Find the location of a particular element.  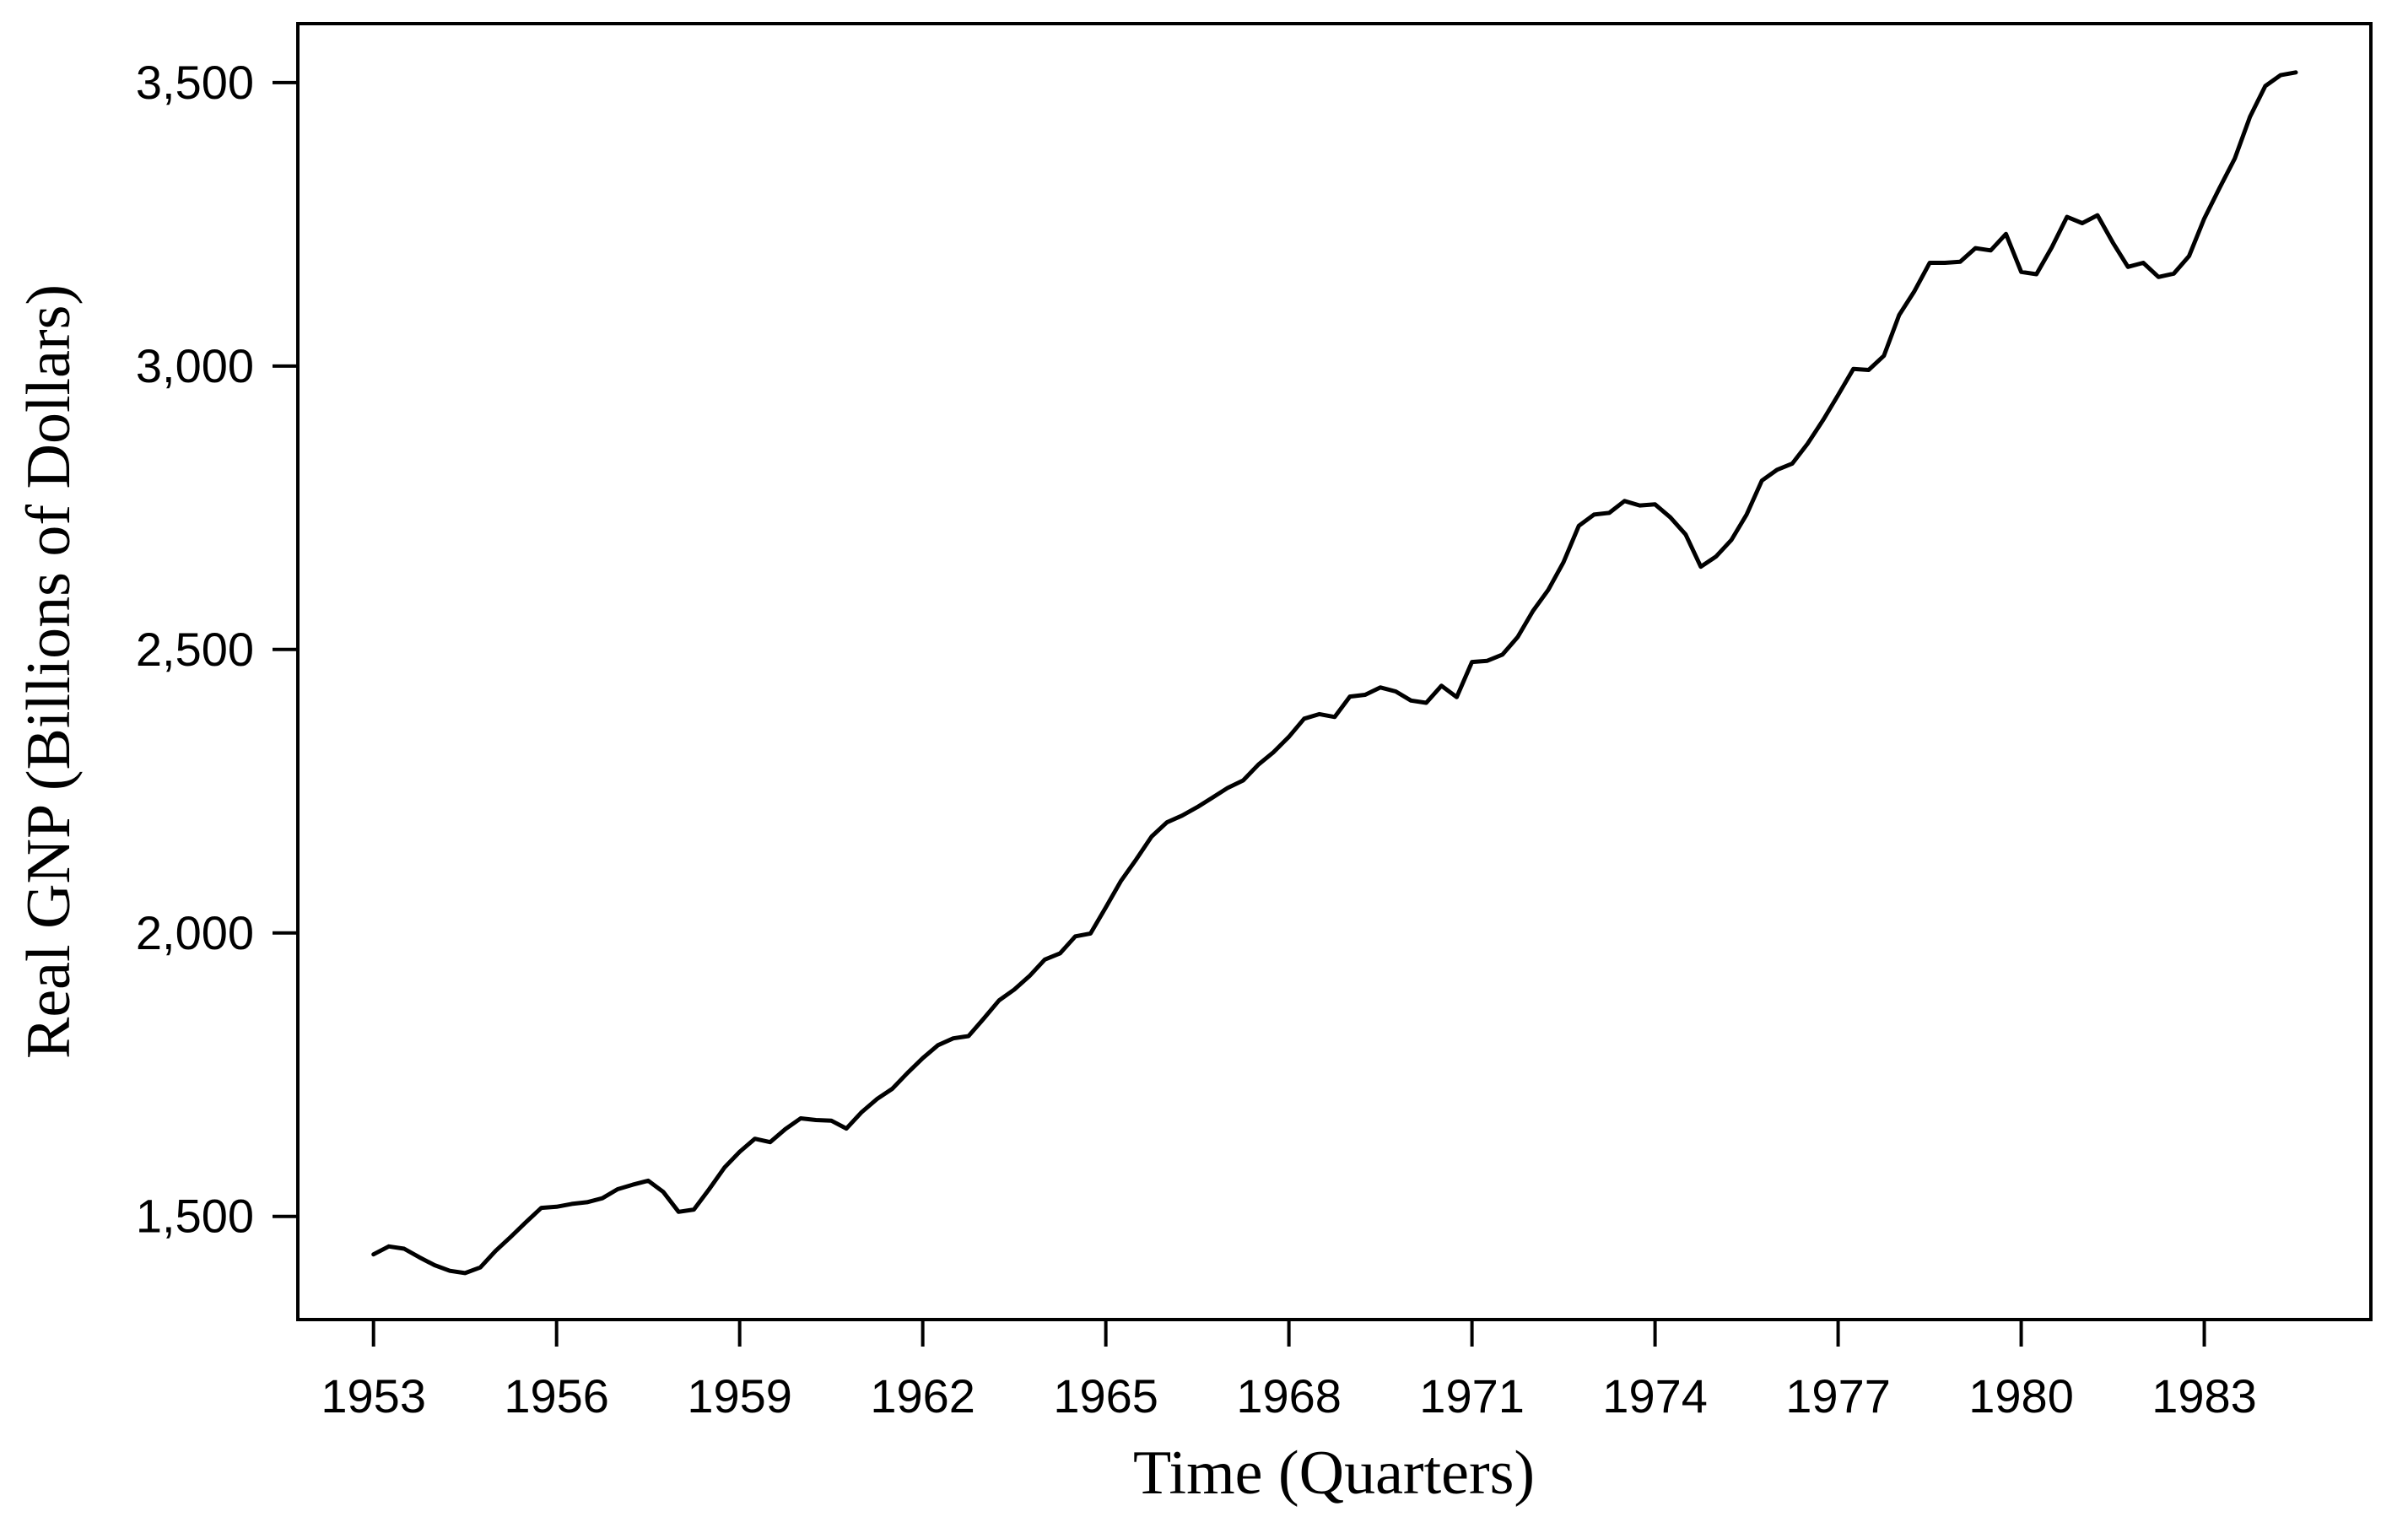

x-tick-label: 1971 is located at coordinates (1472, 1396).